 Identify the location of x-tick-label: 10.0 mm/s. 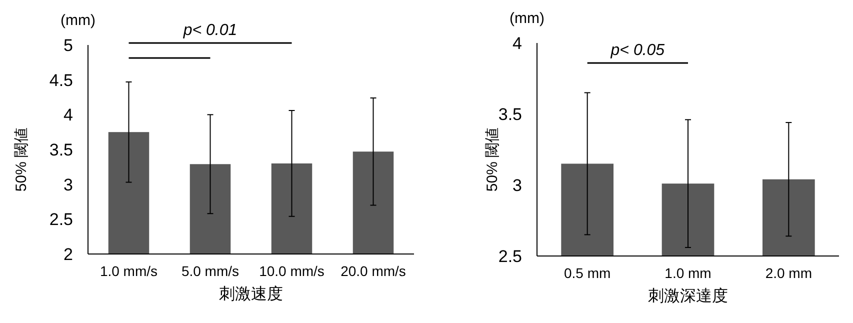
(291, 271).